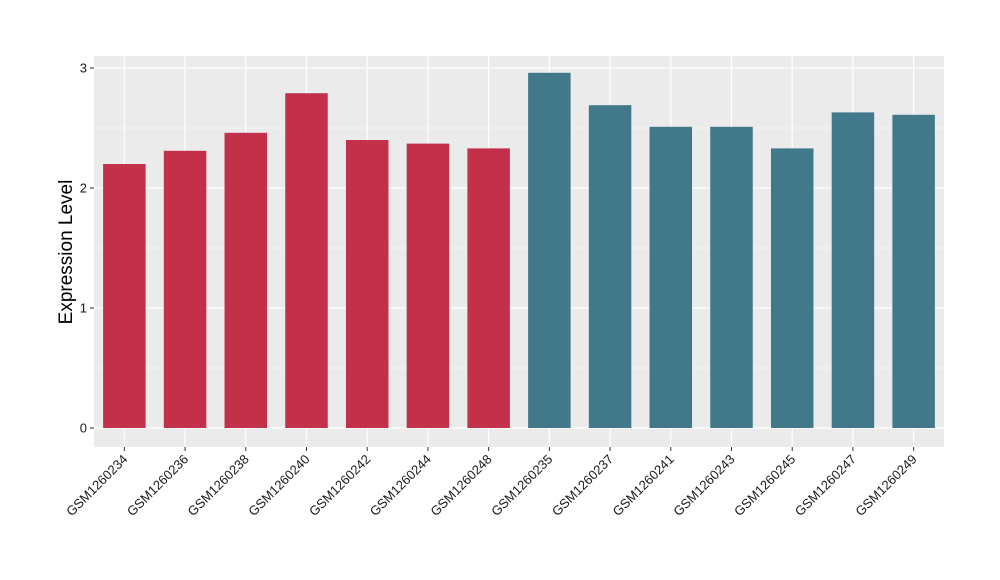 The height and width of the screenshot is (580, 1000). Describe the element at coordinates (96, 485) in the screenshot. I see `x-tick-label: GSM1260234` at that location.